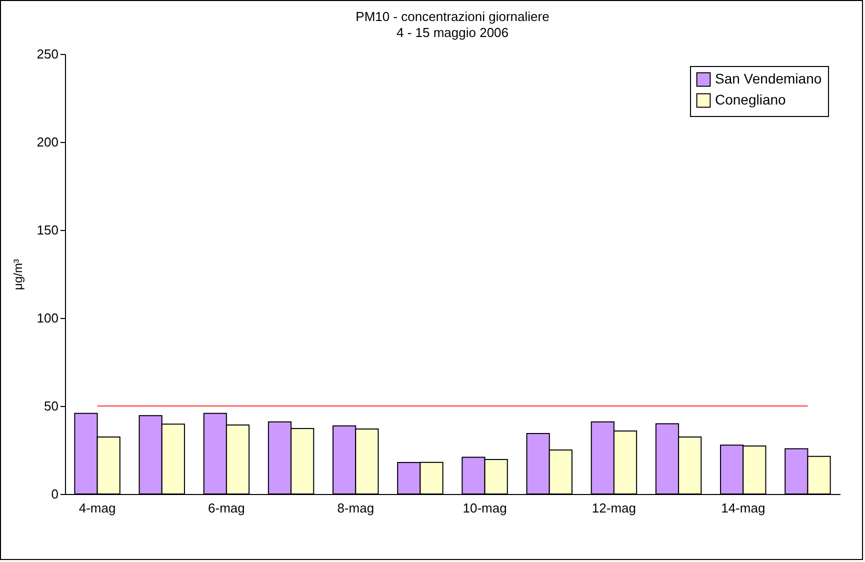 This screenshot has height=562, width=865. What do you see at coordinates (452, 32) in the screenshot?
I see `chart-subtitle: 4 - 15 maggio 2006` at bounding box center [452, 32].